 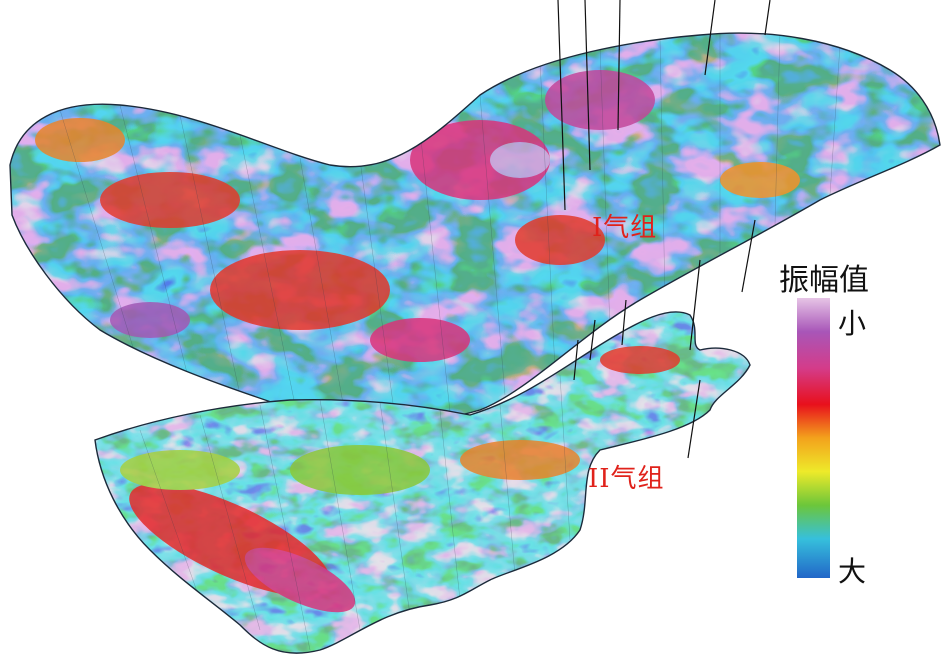 I want to click on upper-zone-label: I气组, so click(x=625, y=228).